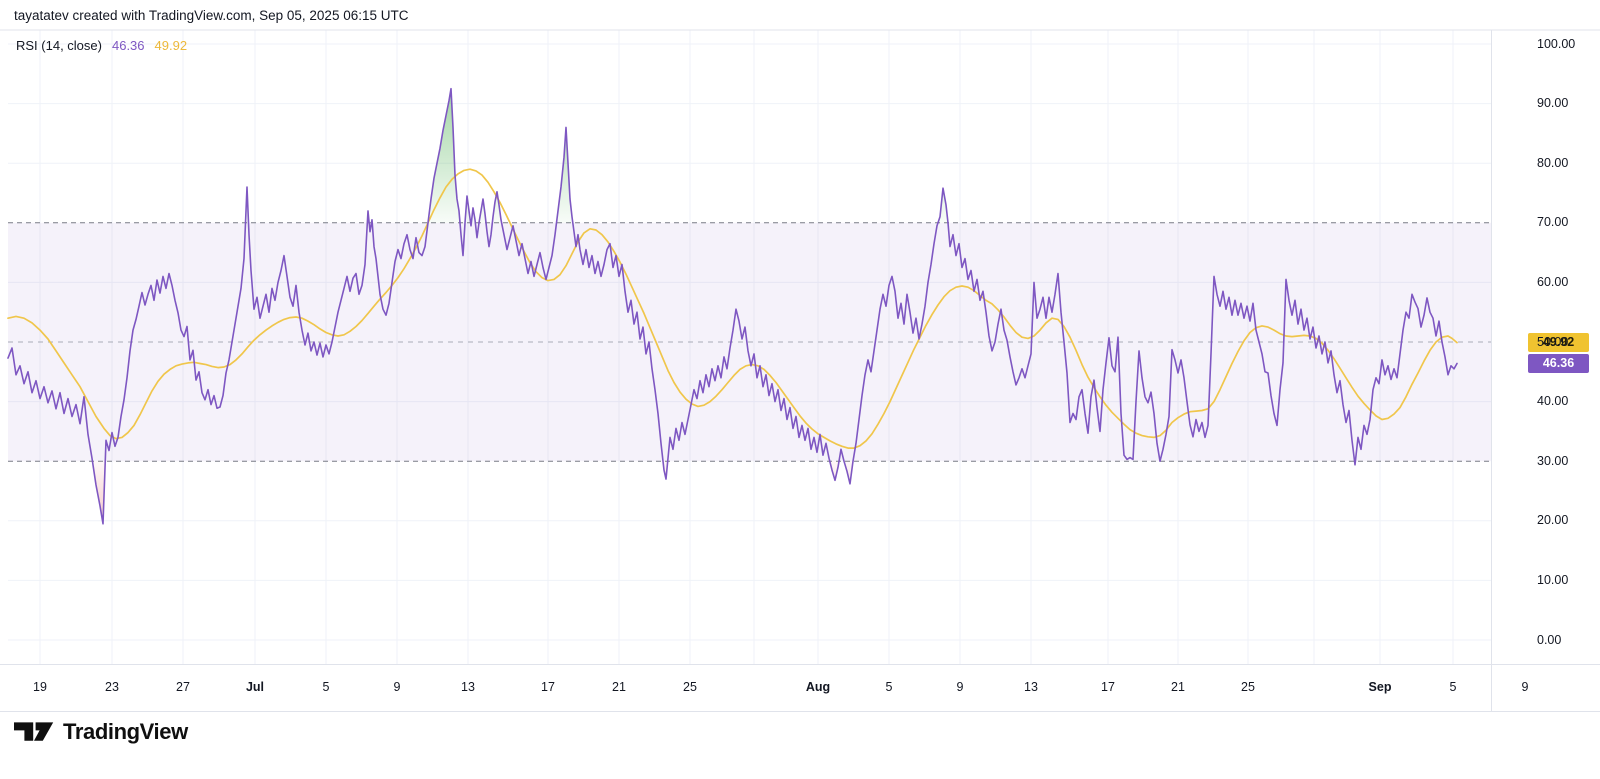 This screenshot has width=1600, height=779. I want to click on footer-divider, so click(800, 711).